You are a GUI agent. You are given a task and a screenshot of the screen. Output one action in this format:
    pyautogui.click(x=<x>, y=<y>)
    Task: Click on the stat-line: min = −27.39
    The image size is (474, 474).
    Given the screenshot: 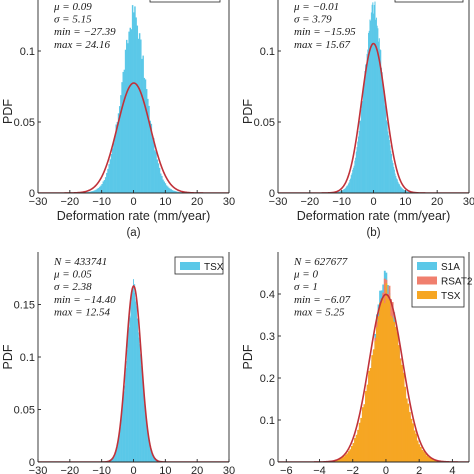 What is the action you would take?
    pyautogui.click(x=85, y=32)
    